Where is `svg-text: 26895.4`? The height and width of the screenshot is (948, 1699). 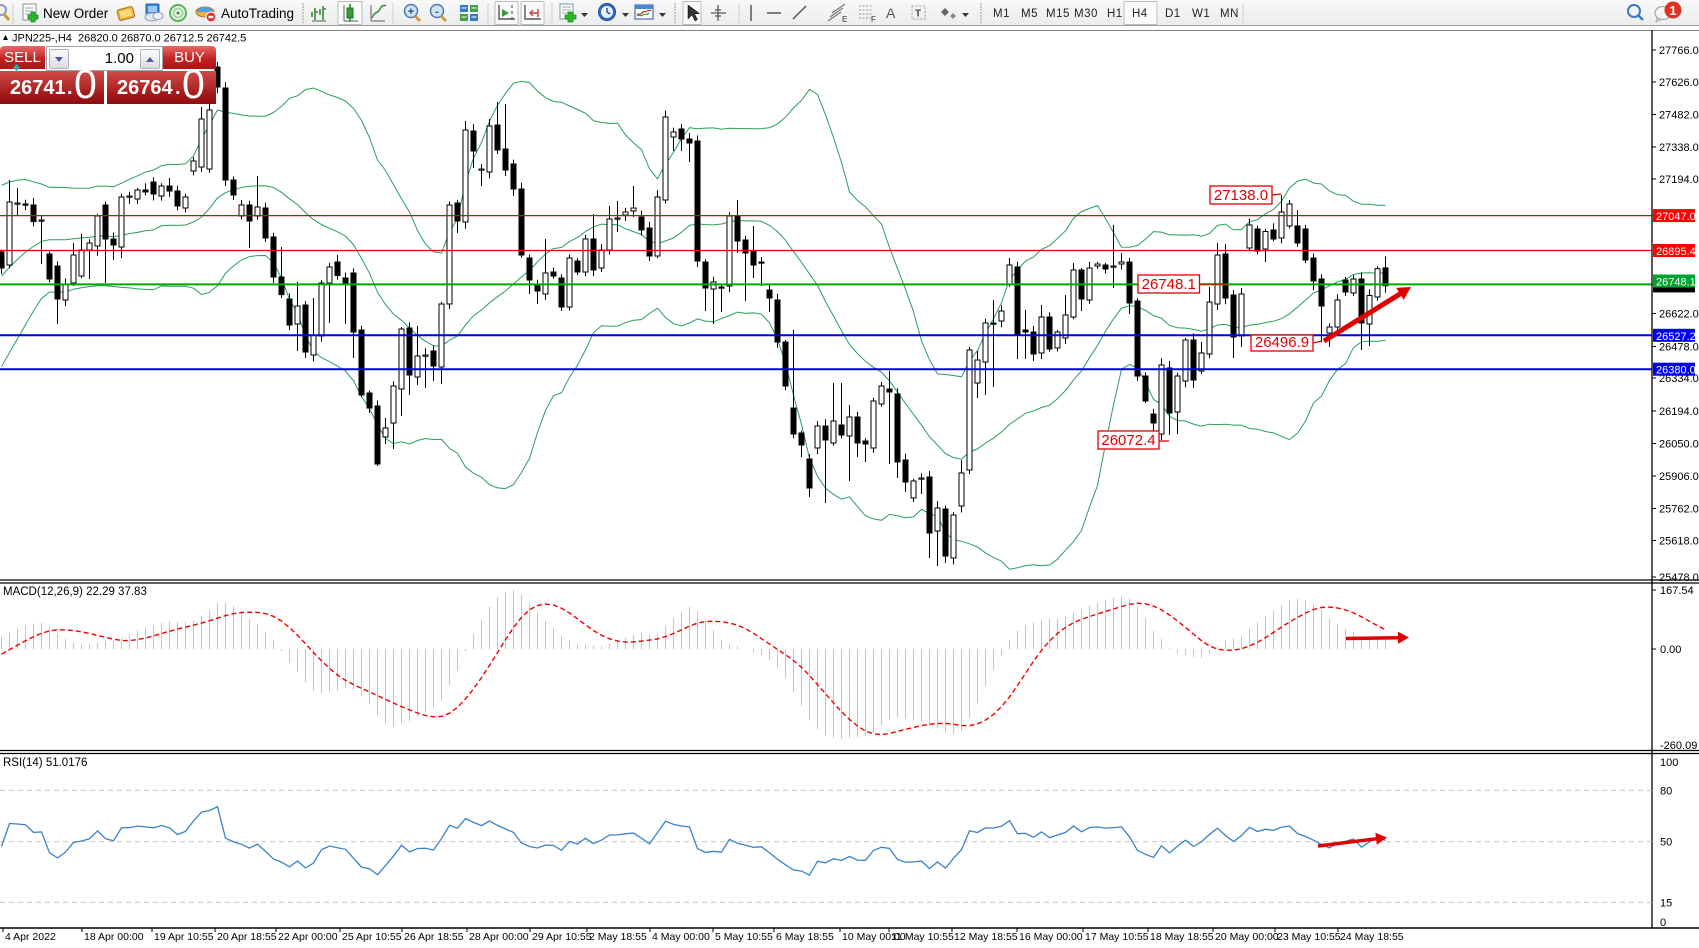
svg-text: 26895.4 is located at coordinates (1676, 252).